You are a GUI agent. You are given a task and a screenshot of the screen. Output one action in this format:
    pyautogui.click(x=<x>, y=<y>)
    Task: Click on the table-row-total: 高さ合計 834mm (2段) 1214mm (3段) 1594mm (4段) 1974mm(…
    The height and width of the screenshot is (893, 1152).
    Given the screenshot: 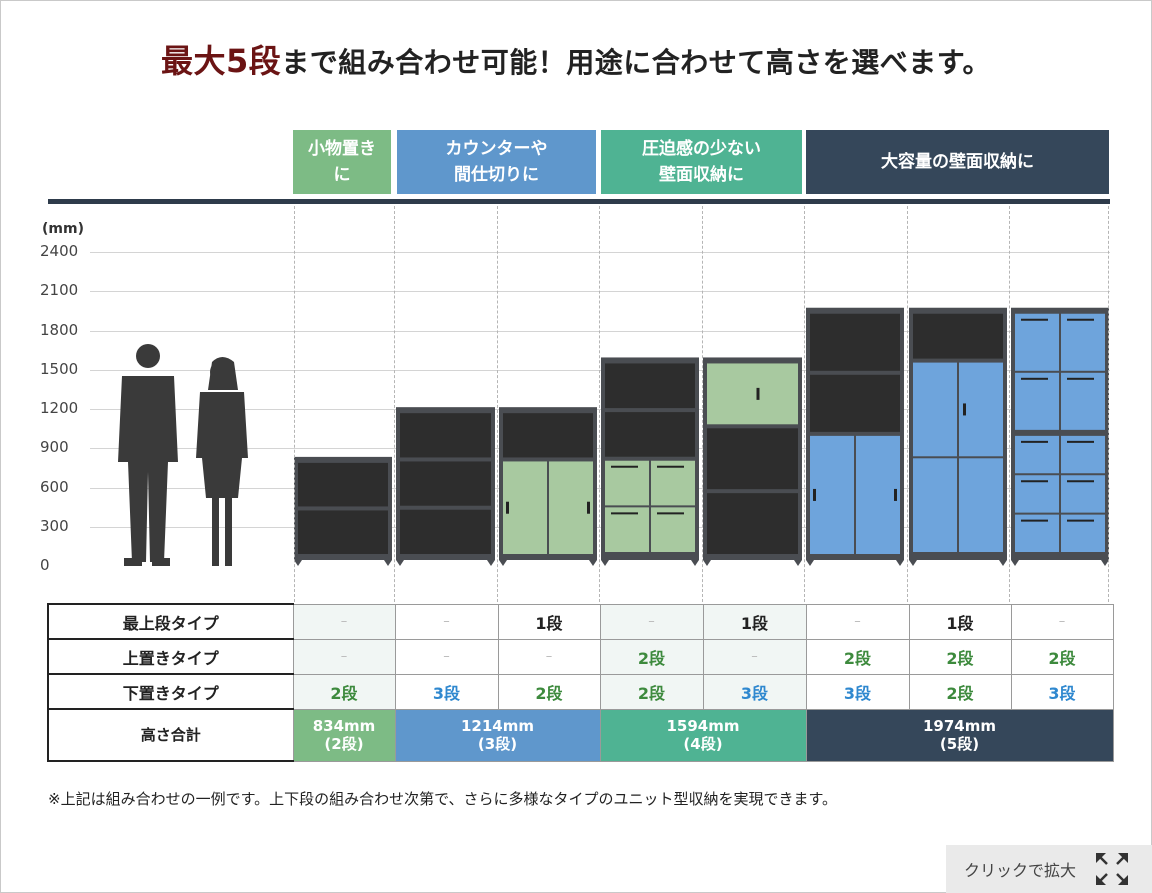 What is the action you would take?
    pyautogui.click(x=580, y=735)
    